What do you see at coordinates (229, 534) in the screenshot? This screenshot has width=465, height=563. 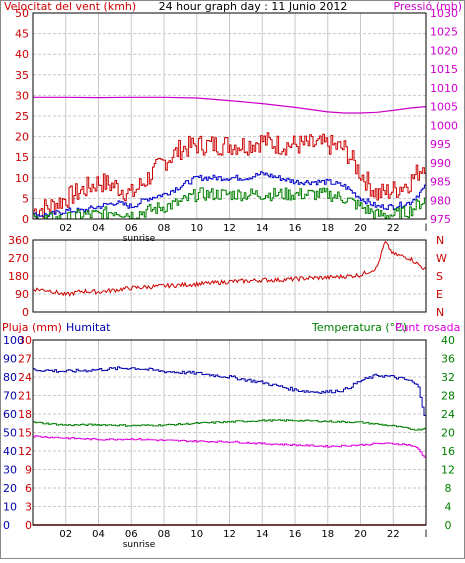 I see `climate-hour-tick-label: 12` at bounding box center [229, 534].